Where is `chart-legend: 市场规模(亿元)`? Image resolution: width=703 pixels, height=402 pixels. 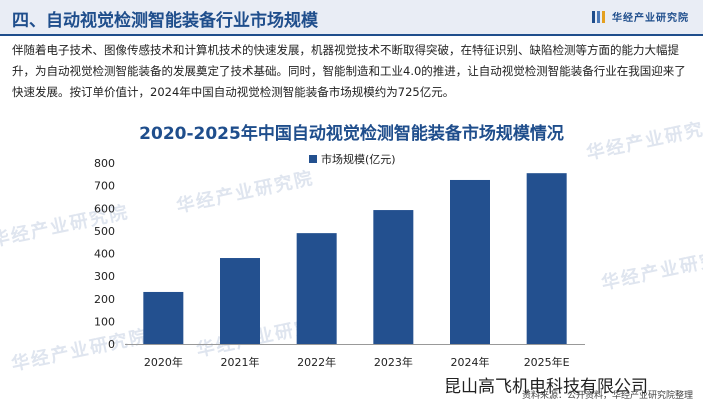
chart-legend: 市场规模(亿元) is located at coordinates (352, 159).